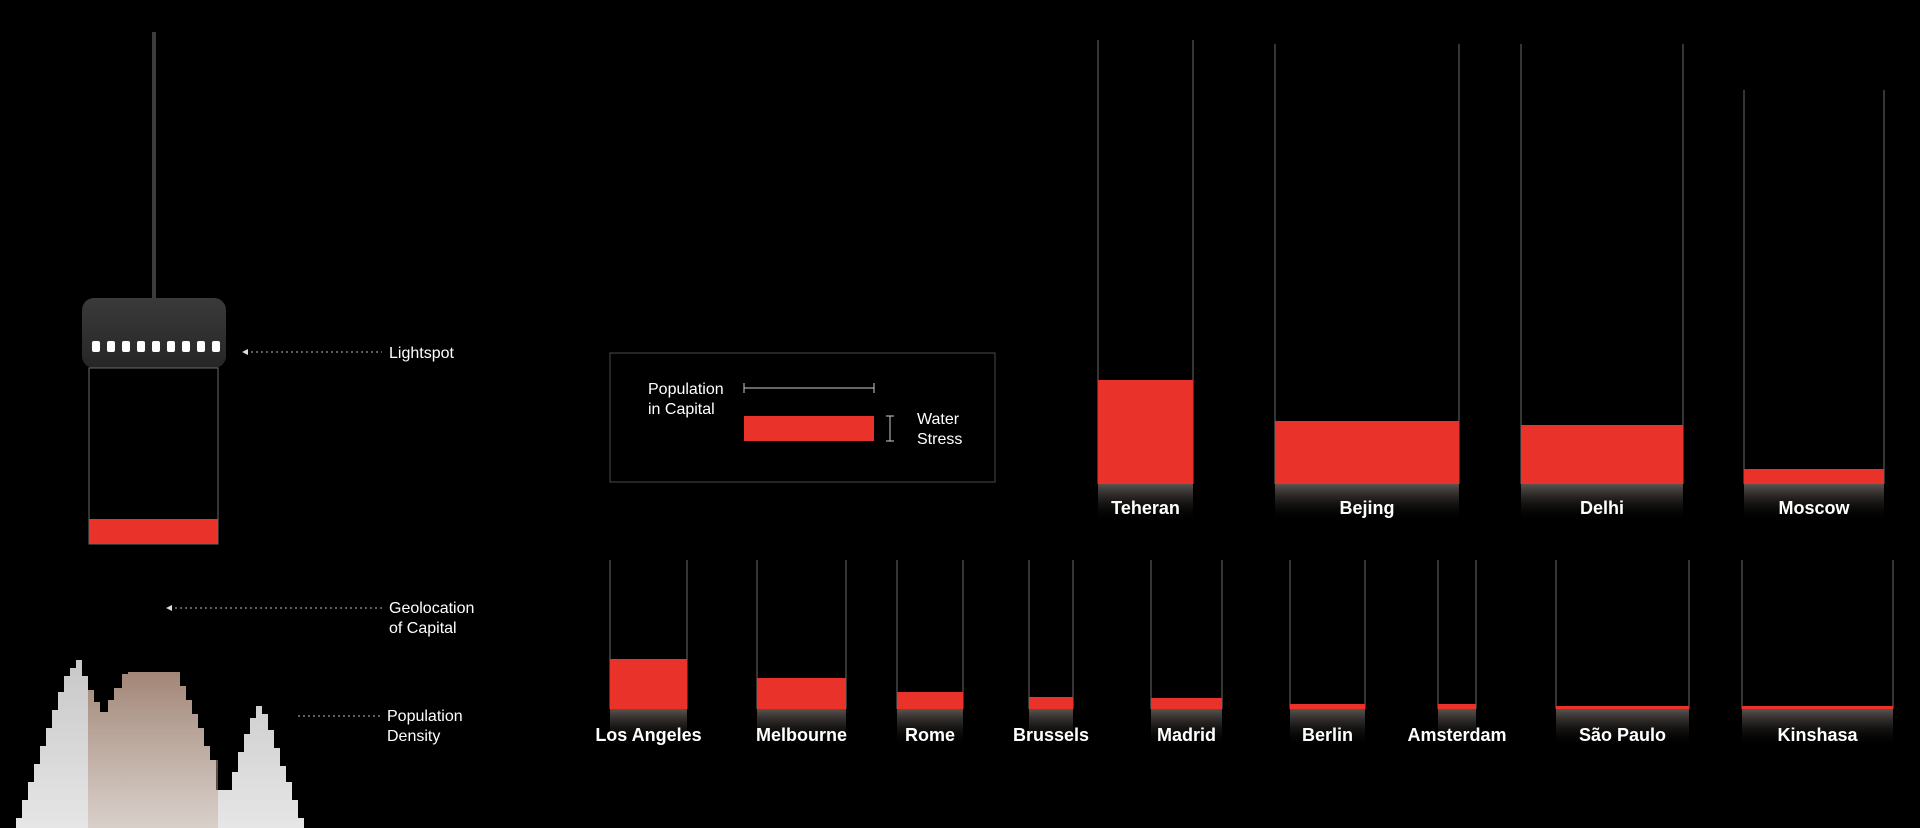 This screenshot has width=1920, height=828. I want to click on legend-population-line2: in Capital, so click(681, 409).